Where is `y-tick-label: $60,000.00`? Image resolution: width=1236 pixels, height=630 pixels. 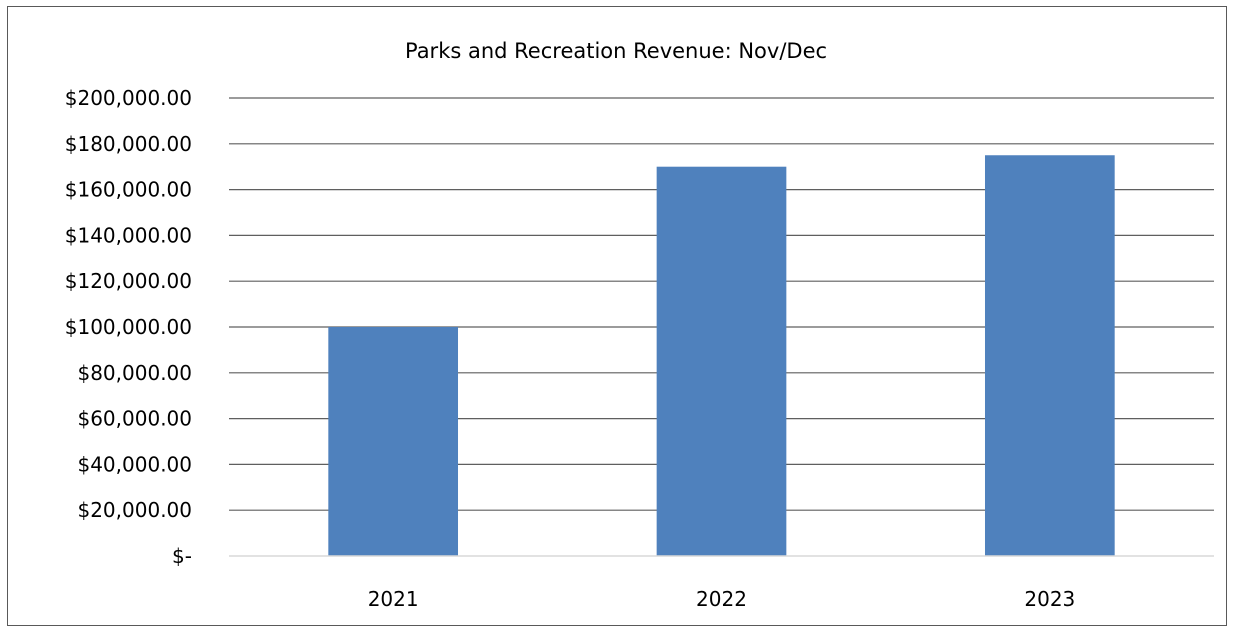 y-tick-label: $60,000.00 is located at coordinates (134, 419).